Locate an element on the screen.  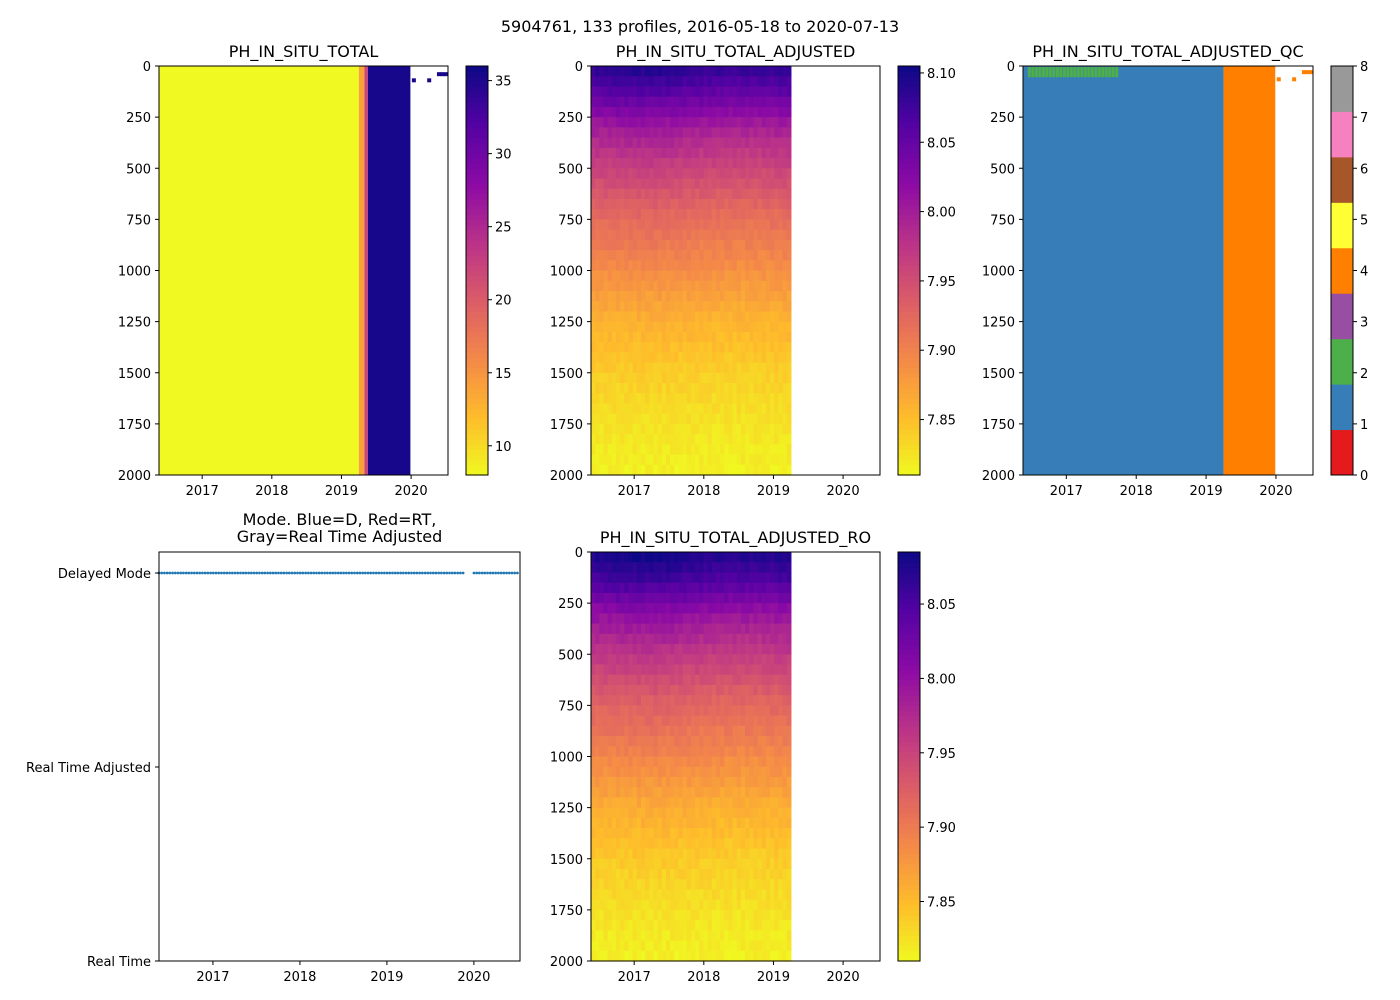
y-tick-label: 0 is located at coordinates (579, 67).